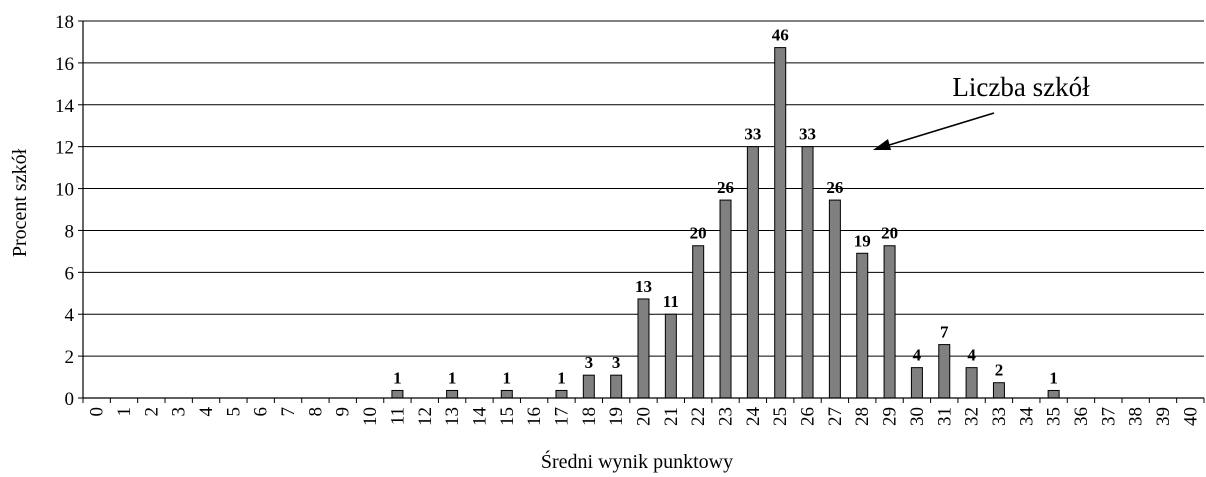 The image size is (1206, 477). I want to click on data-label-33: 2, so click(999, 370).